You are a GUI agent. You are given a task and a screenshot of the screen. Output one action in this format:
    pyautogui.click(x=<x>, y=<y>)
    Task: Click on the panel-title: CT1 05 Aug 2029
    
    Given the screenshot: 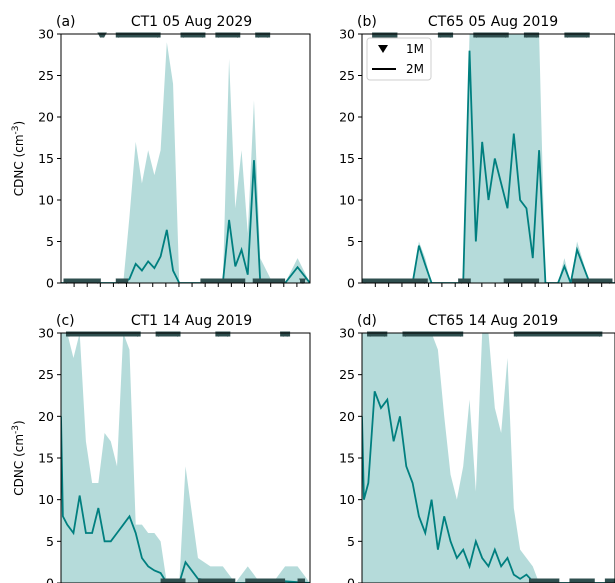 What is the action you would take?
    pyautogui.click(x=191, y=22)
    